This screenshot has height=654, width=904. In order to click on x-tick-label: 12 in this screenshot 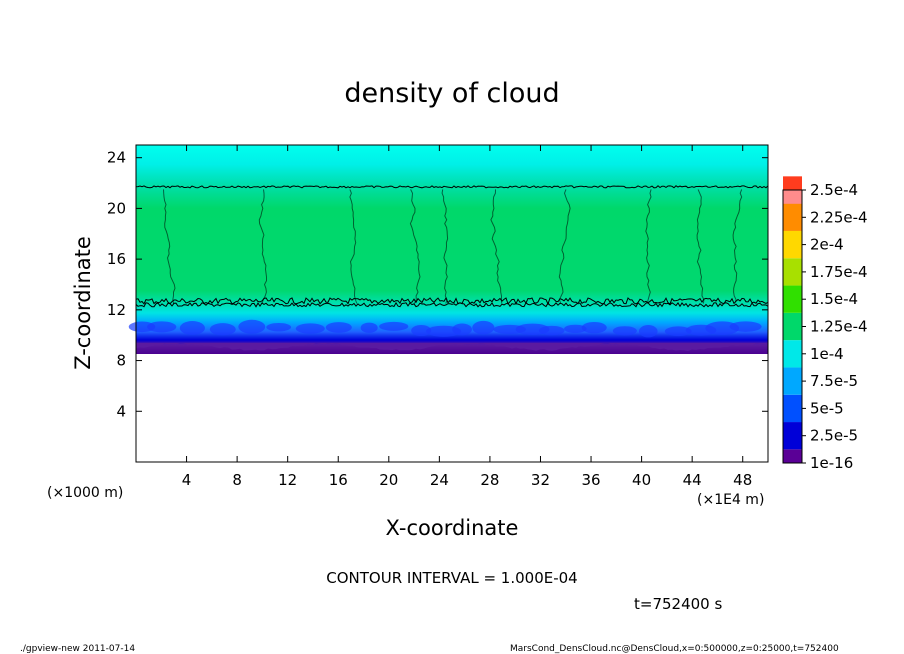, I will do `click(287, 480)`.